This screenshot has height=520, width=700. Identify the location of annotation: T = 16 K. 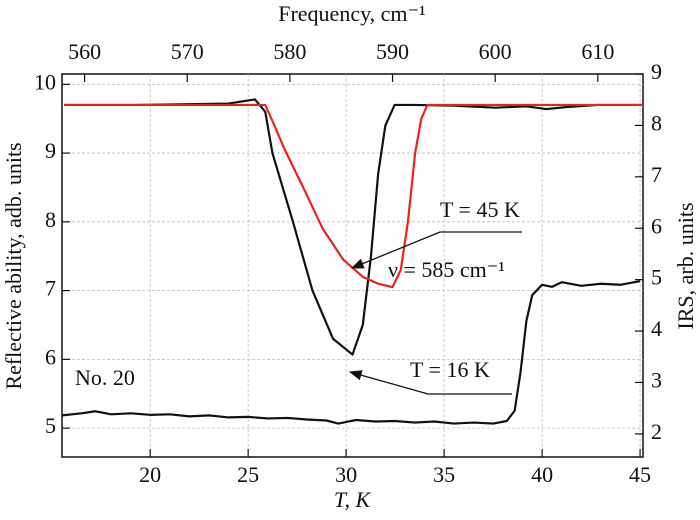
(450, 369).